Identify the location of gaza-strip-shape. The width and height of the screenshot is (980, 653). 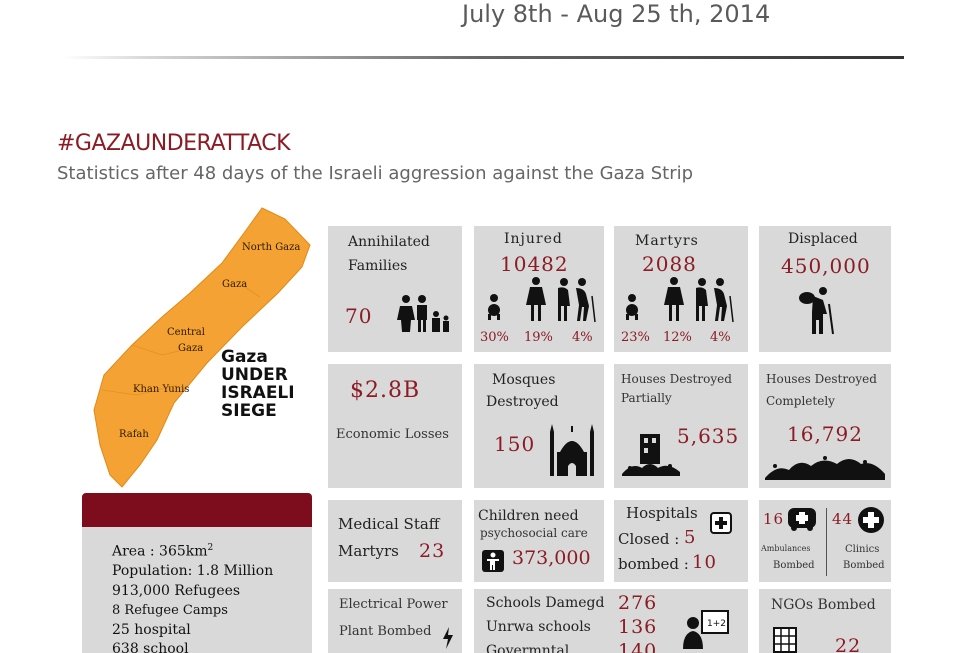
(202, 347).